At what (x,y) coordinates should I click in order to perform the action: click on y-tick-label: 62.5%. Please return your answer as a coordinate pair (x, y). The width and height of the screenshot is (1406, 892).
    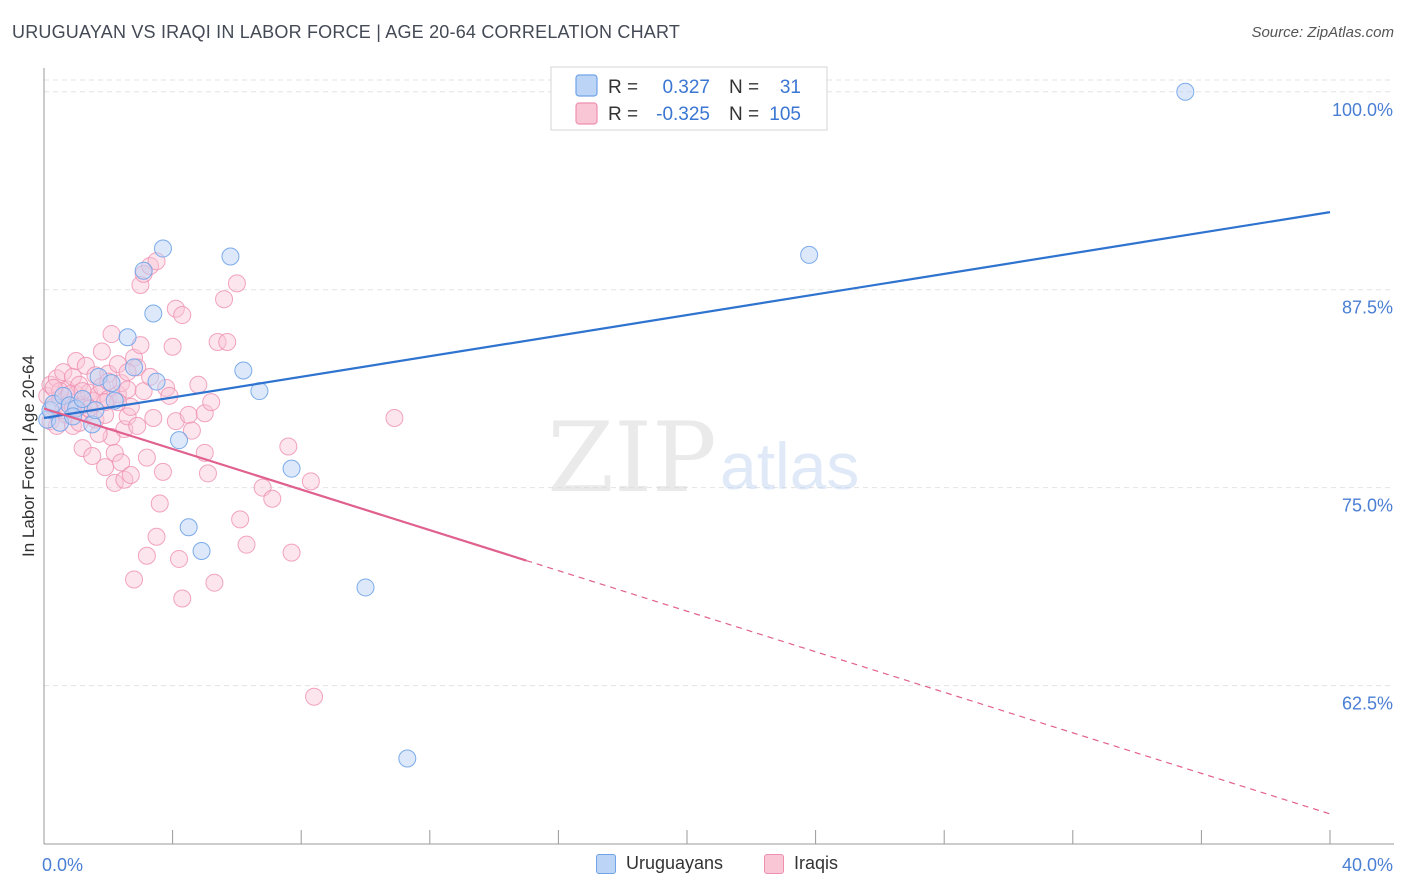
    Looking at the image, I should click on (1367, 704).